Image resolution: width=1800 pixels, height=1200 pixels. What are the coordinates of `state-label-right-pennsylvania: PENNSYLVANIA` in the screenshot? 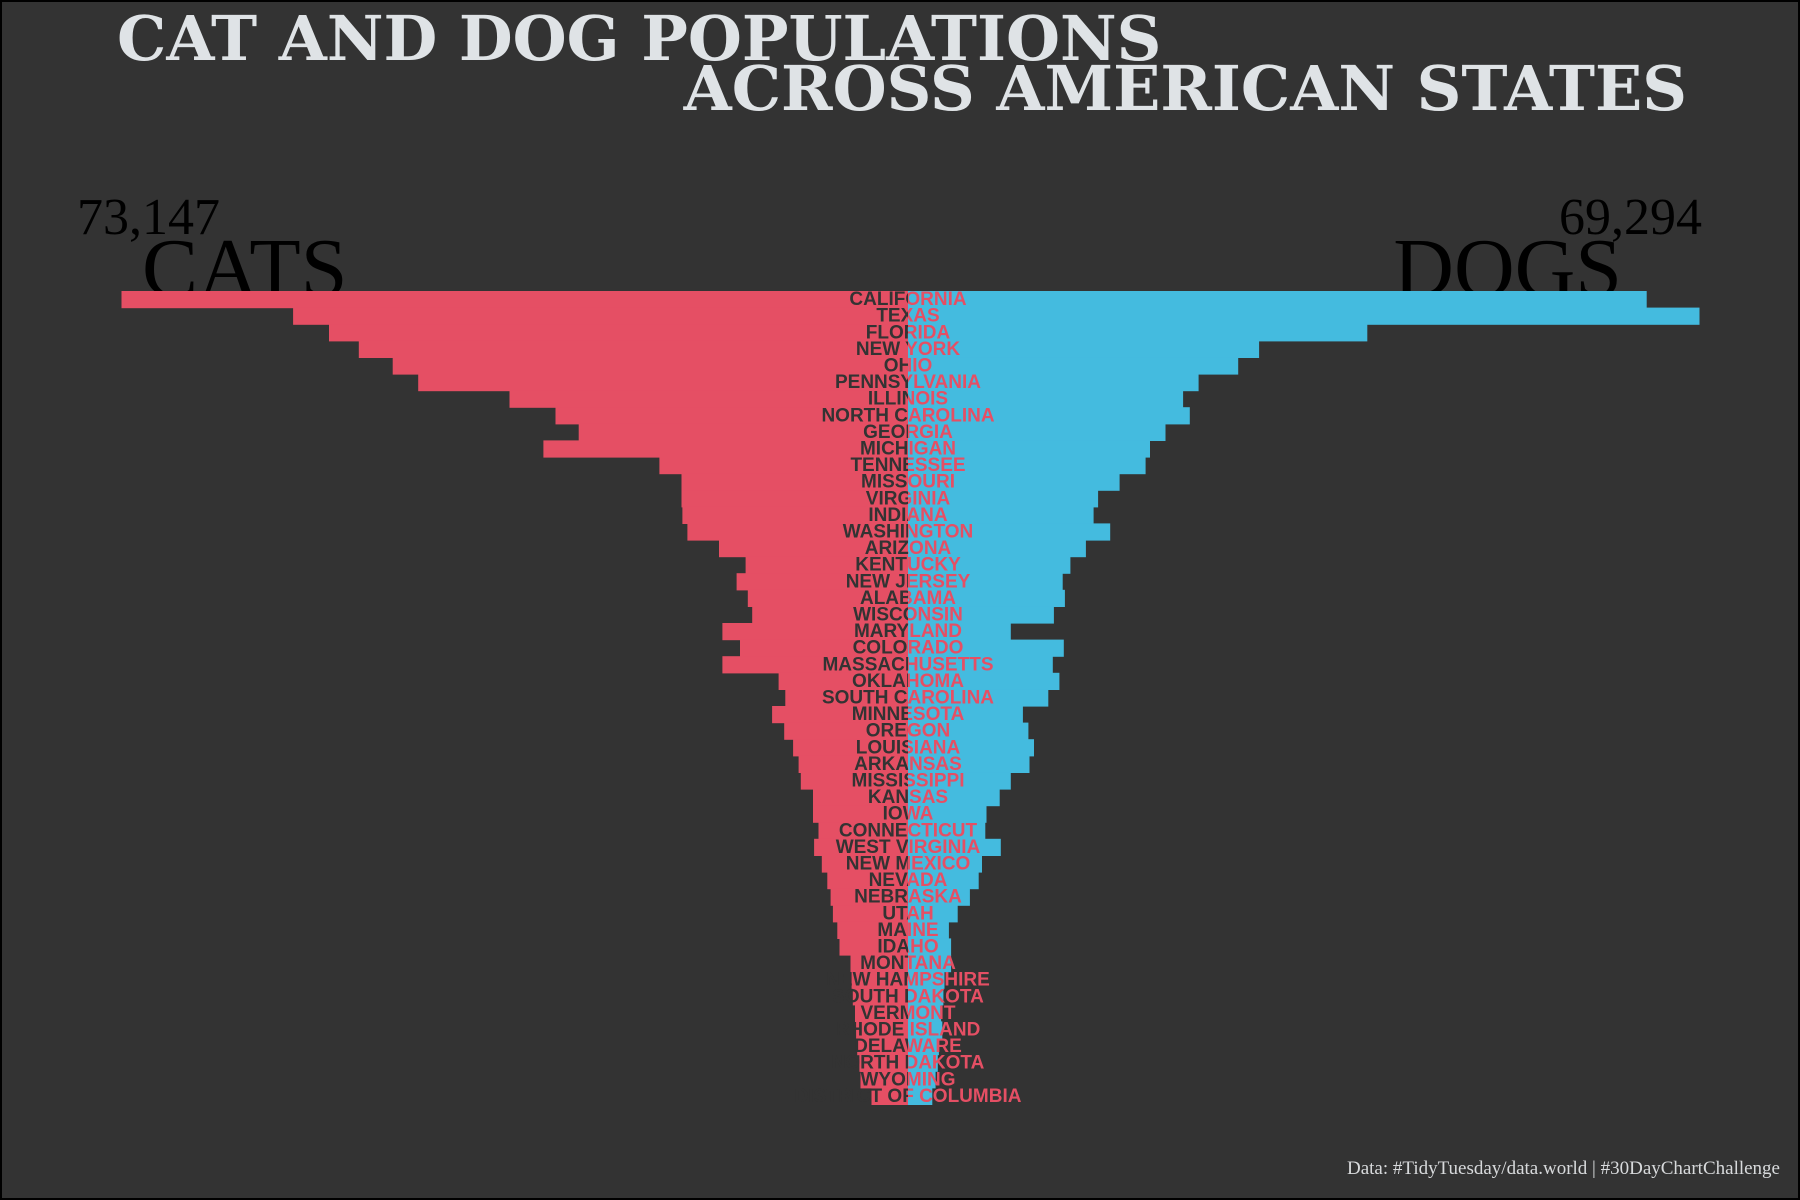 It's located at (908, 382).